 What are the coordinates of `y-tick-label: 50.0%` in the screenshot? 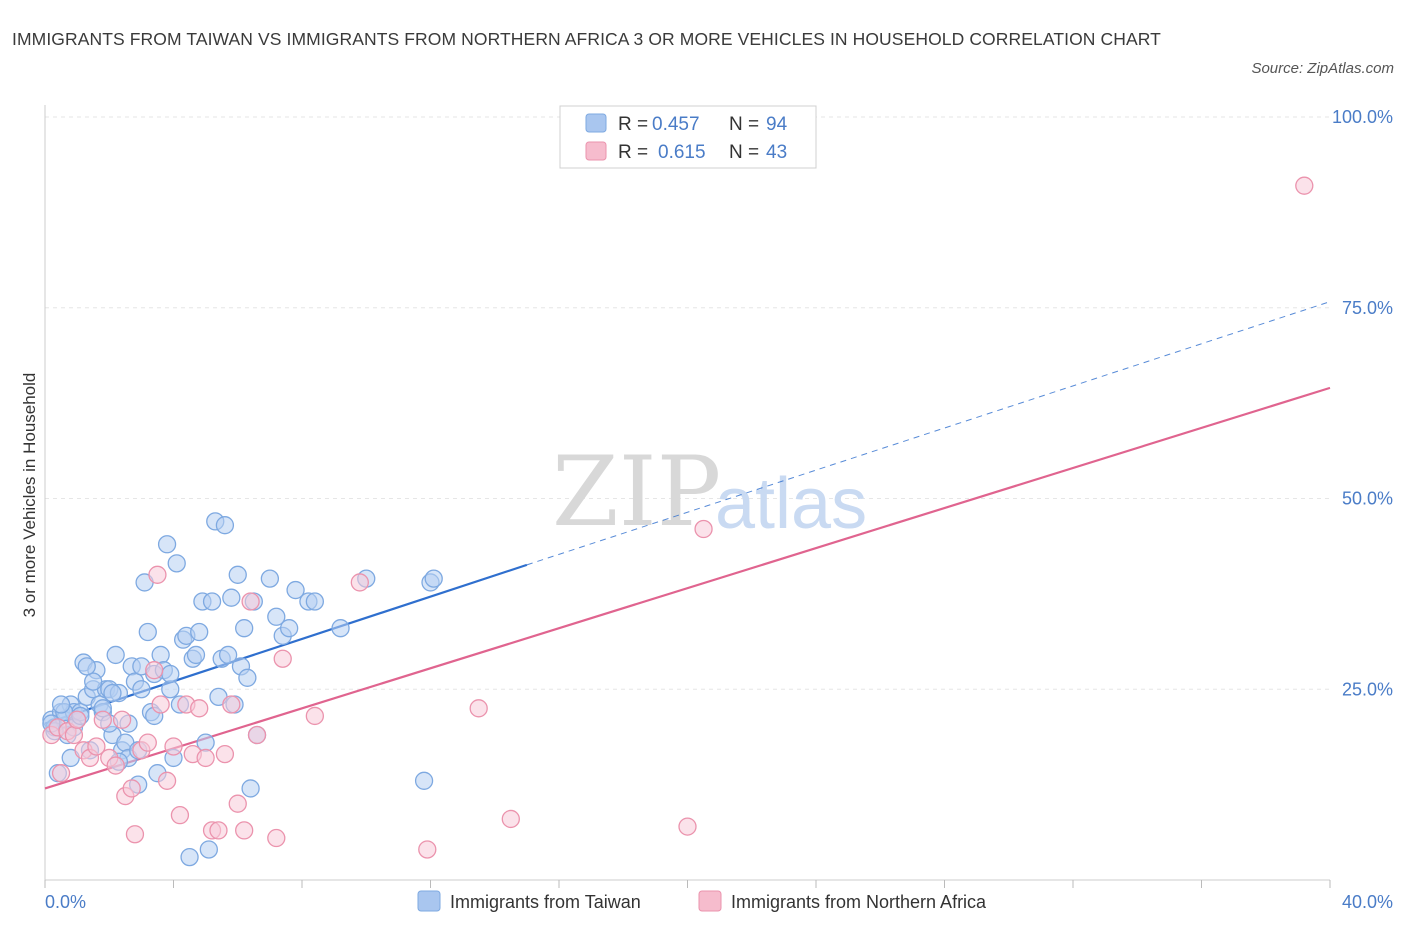 It's located at (1367, 499).